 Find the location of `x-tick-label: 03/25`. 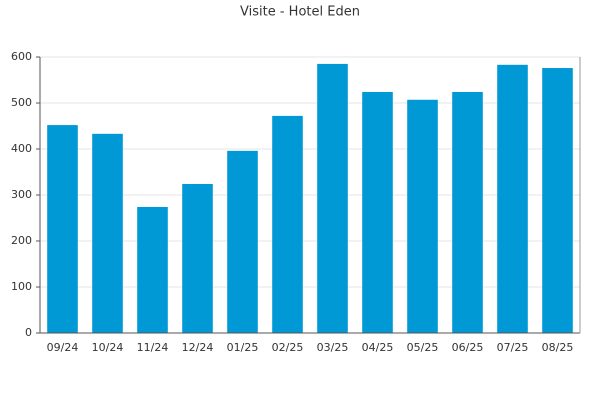

x-tick-label: 03/25 is located at coordinates (333, 347).